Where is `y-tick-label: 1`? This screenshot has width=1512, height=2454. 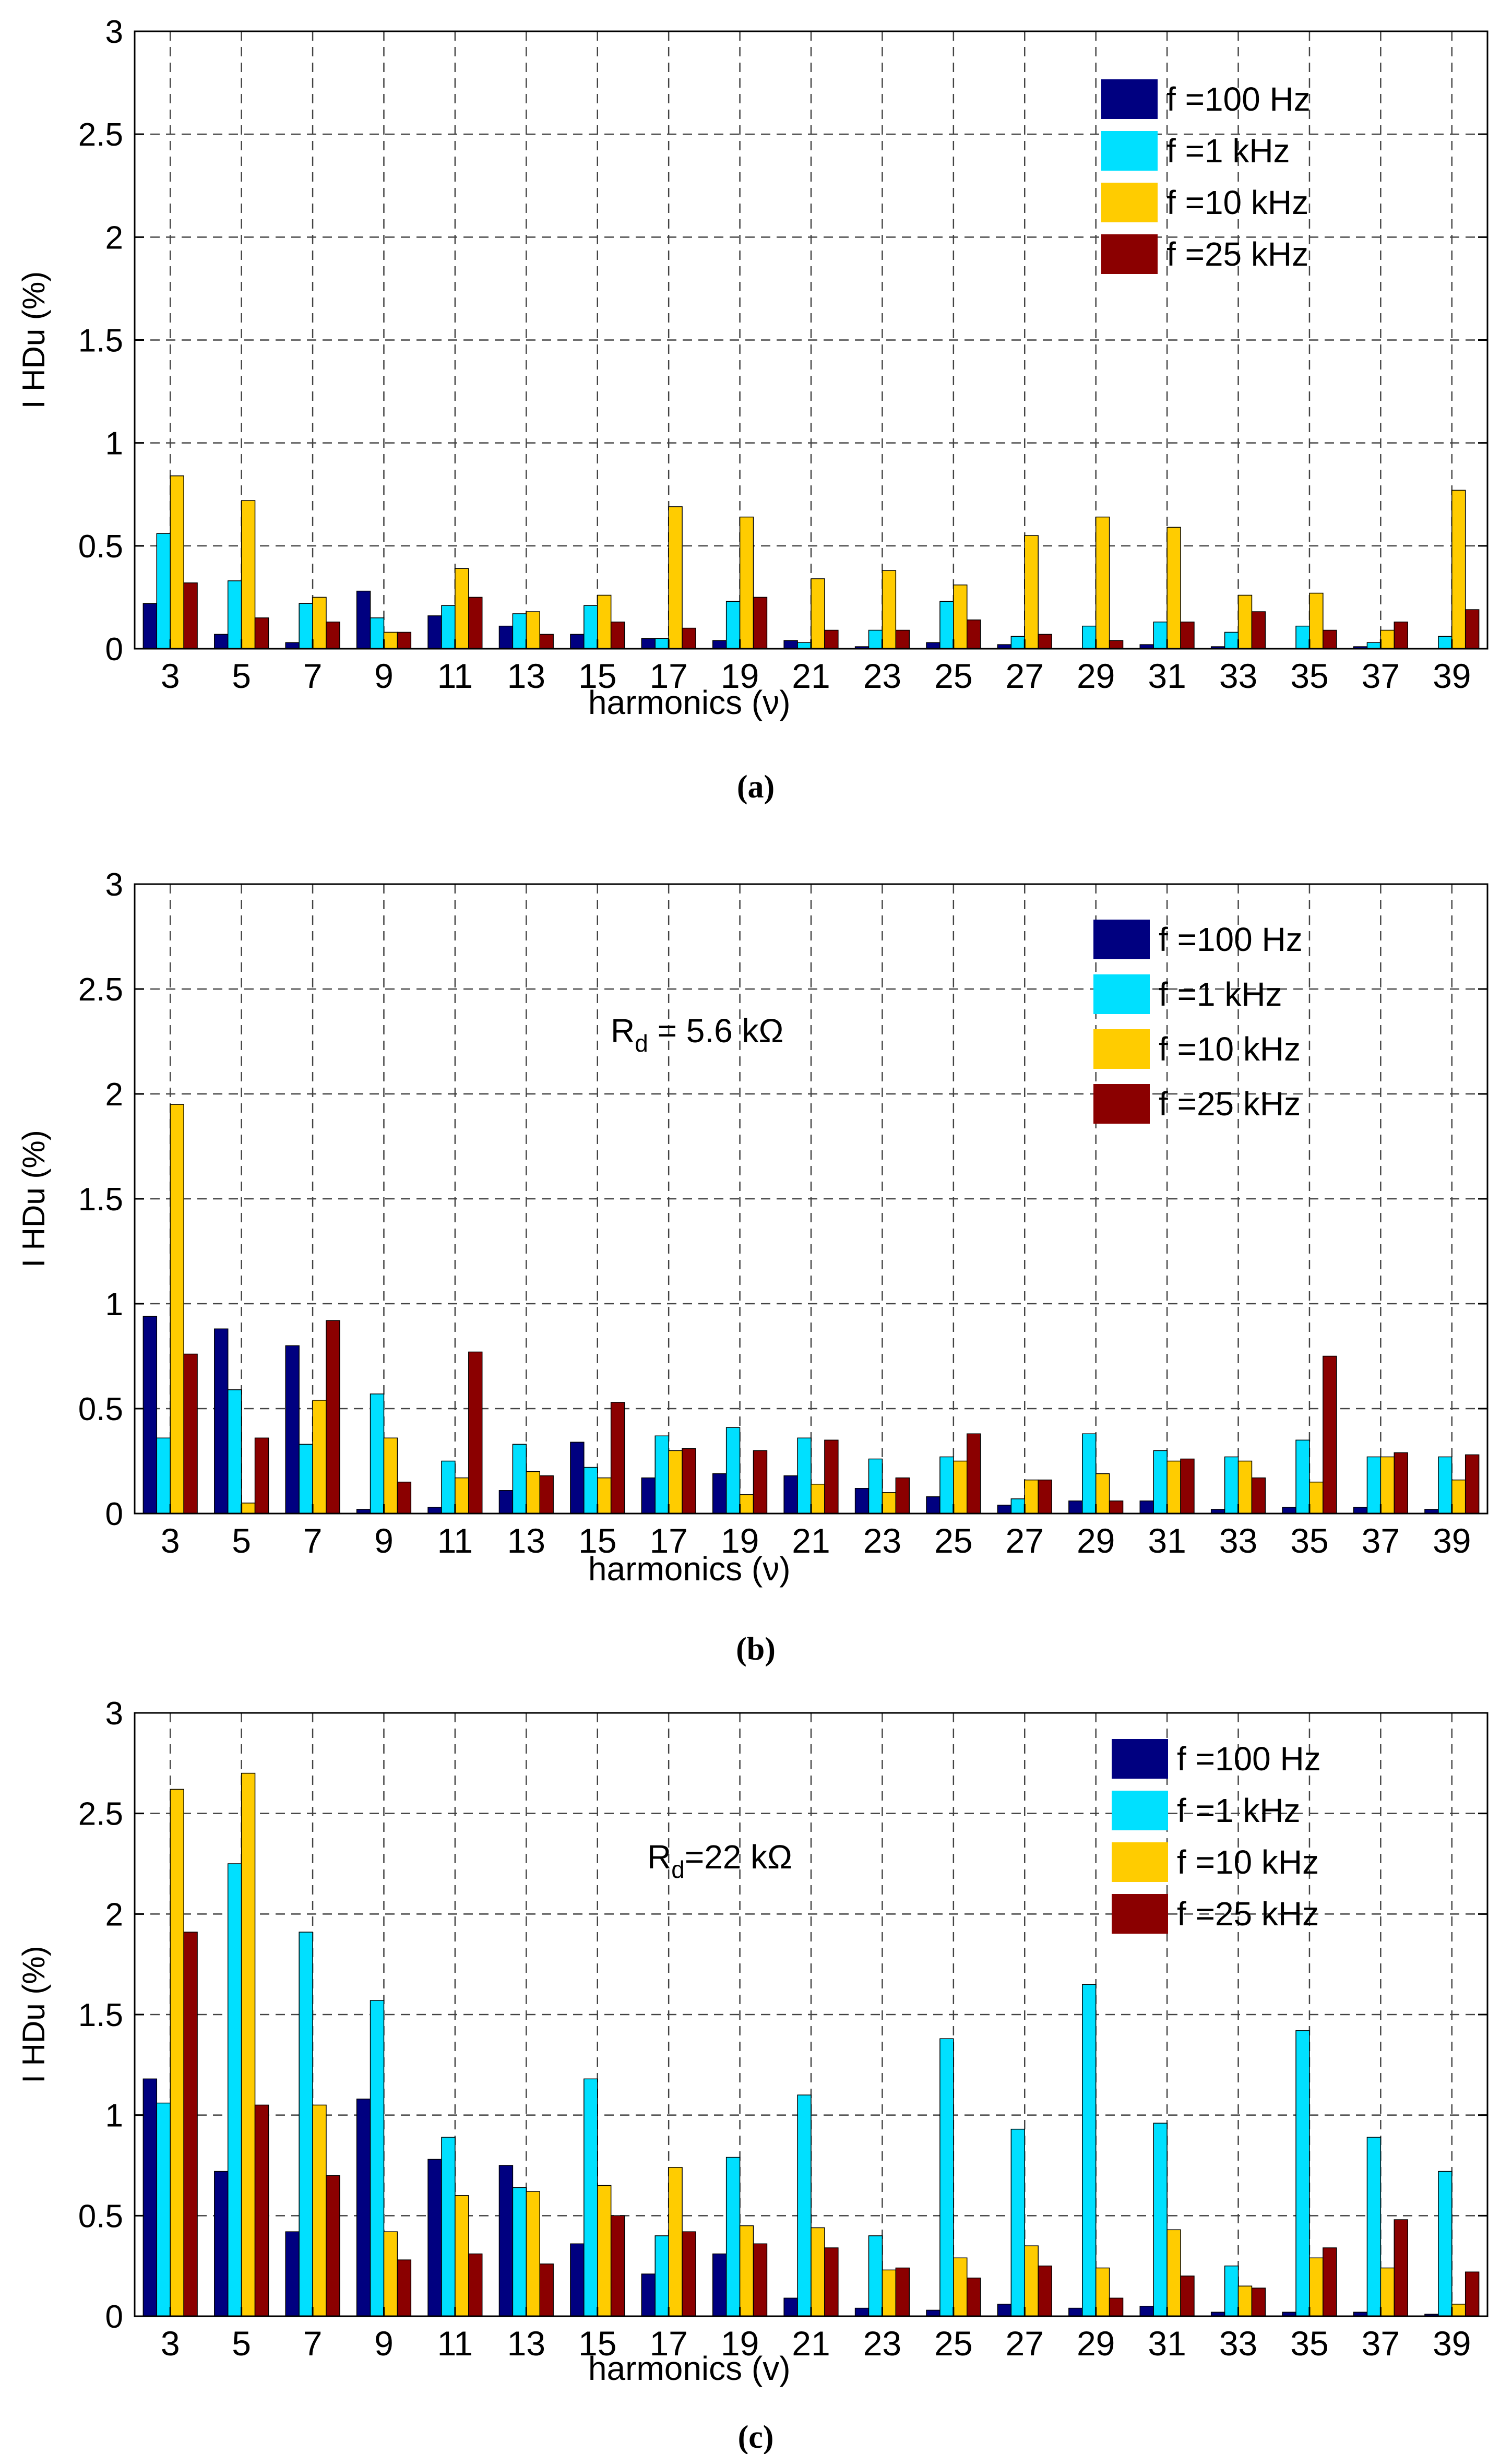 y-tick-label: 1 is located at coordinates (114, 2116).